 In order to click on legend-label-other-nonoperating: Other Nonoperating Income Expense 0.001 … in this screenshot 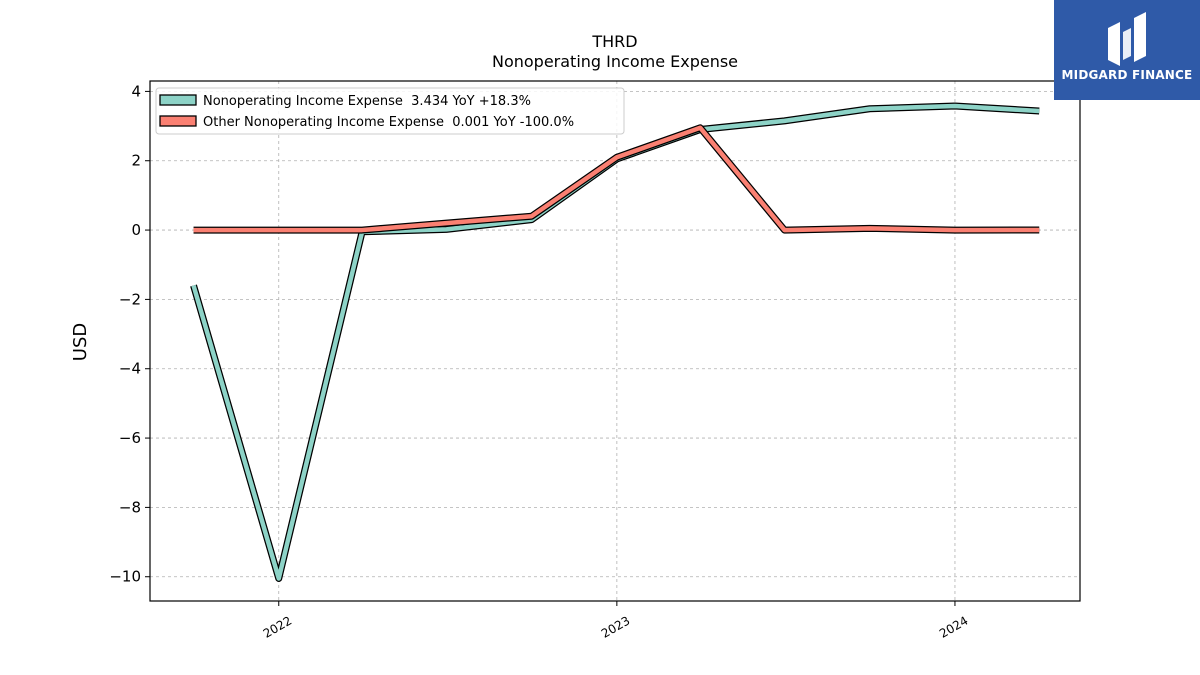, I will do `click(388, 122)`.